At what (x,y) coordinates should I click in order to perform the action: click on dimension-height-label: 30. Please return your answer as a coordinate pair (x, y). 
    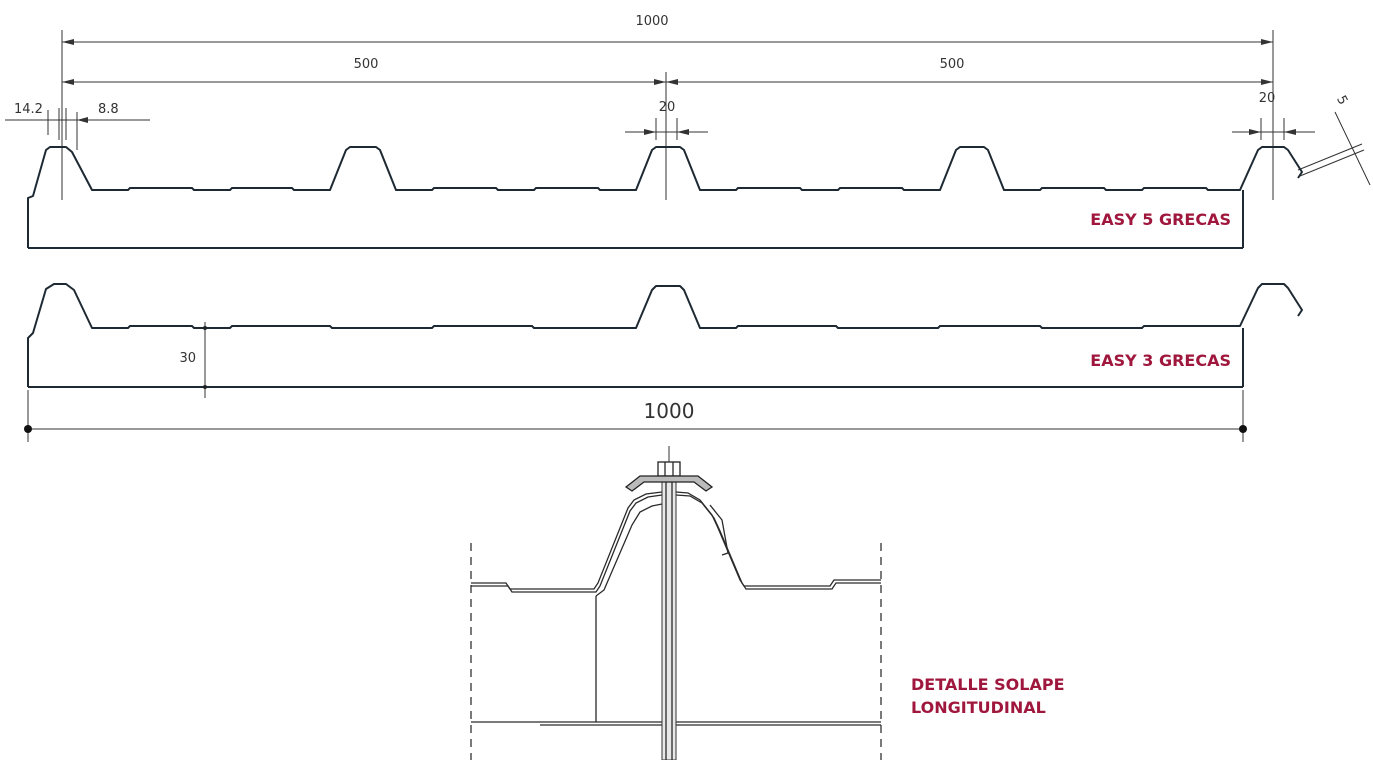
    Looking at the image, I should click on (187, 358).